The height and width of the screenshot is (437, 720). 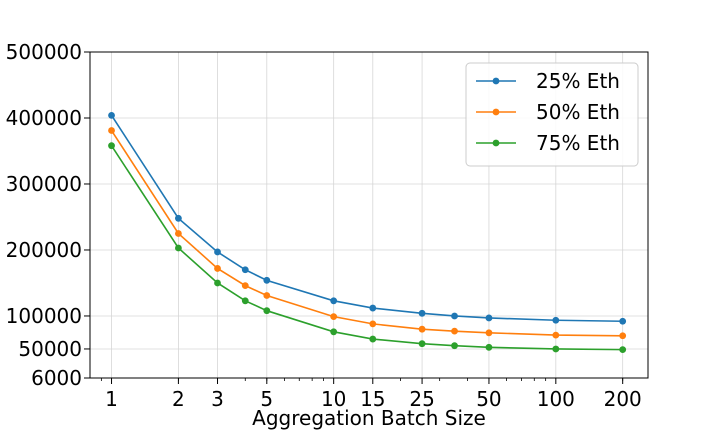 I want to click on x-tick-label: 3, so click(x=217, y=399).